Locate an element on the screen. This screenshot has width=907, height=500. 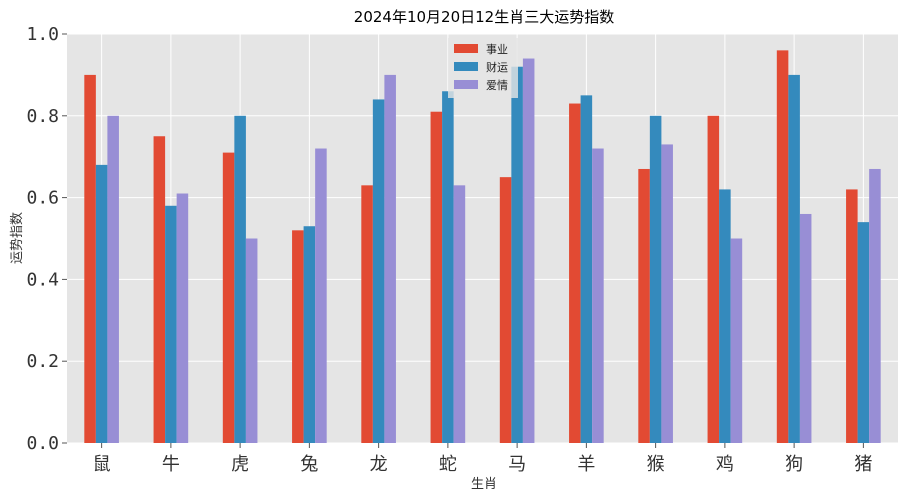
x-tick-label: 鼠 is located at coordinates (102, 464).